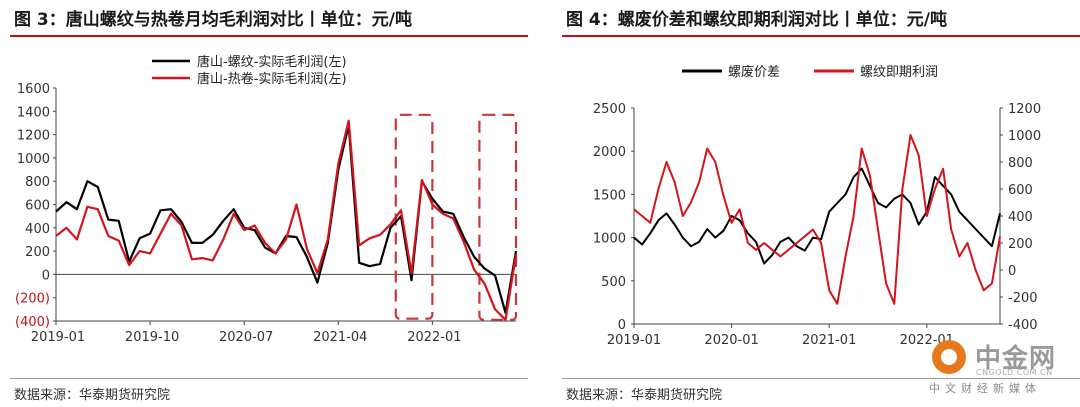 The width and height of the screenshot is (1080, 407). What do you see at coordinates (754, 72) in the screenshot?
I see `right-legend-label-0: 螺废价差` at bounding box center [754, 72].